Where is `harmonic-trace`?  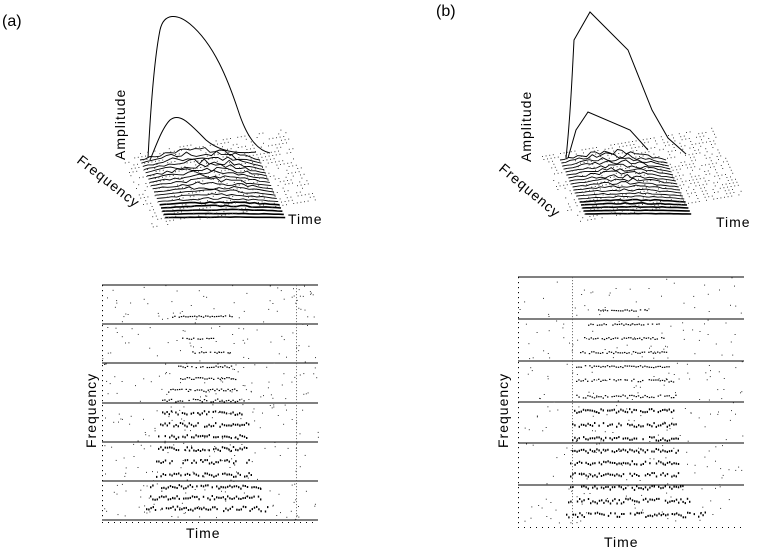 harmonic-trace is located at coordinates (222, 210).